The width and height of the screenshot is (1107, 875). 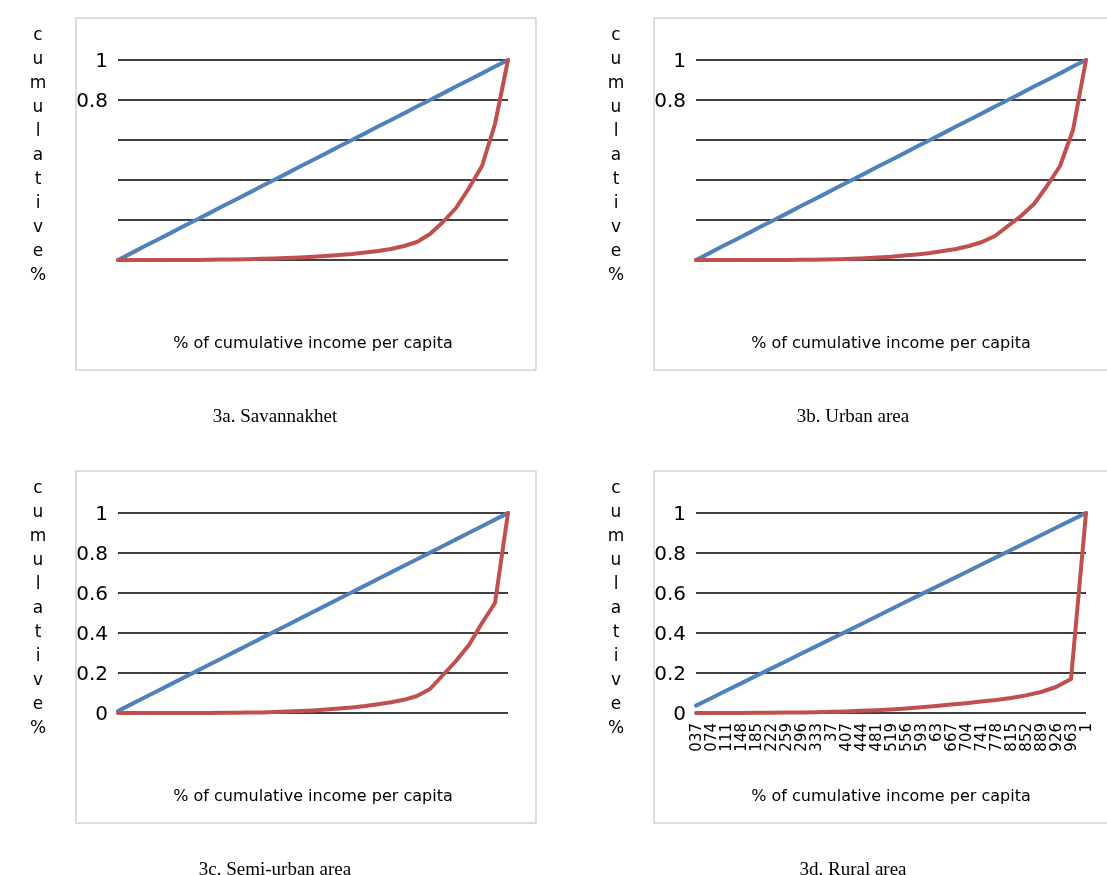 I want to click on x-tick-label: 815, so click(x=1011, y=737).